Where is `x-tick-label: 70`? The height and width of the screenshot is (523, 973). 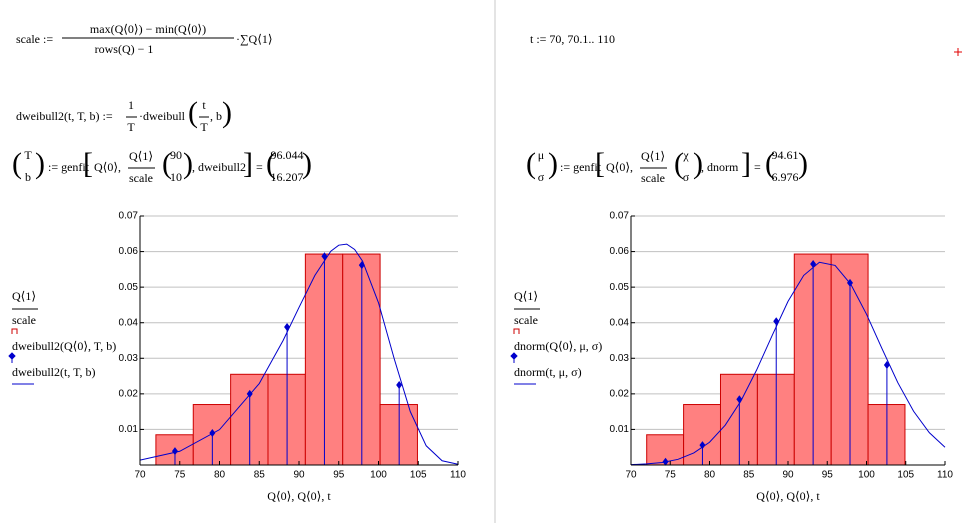 x-tick-label: 70 is located at coordinates (631, 475).